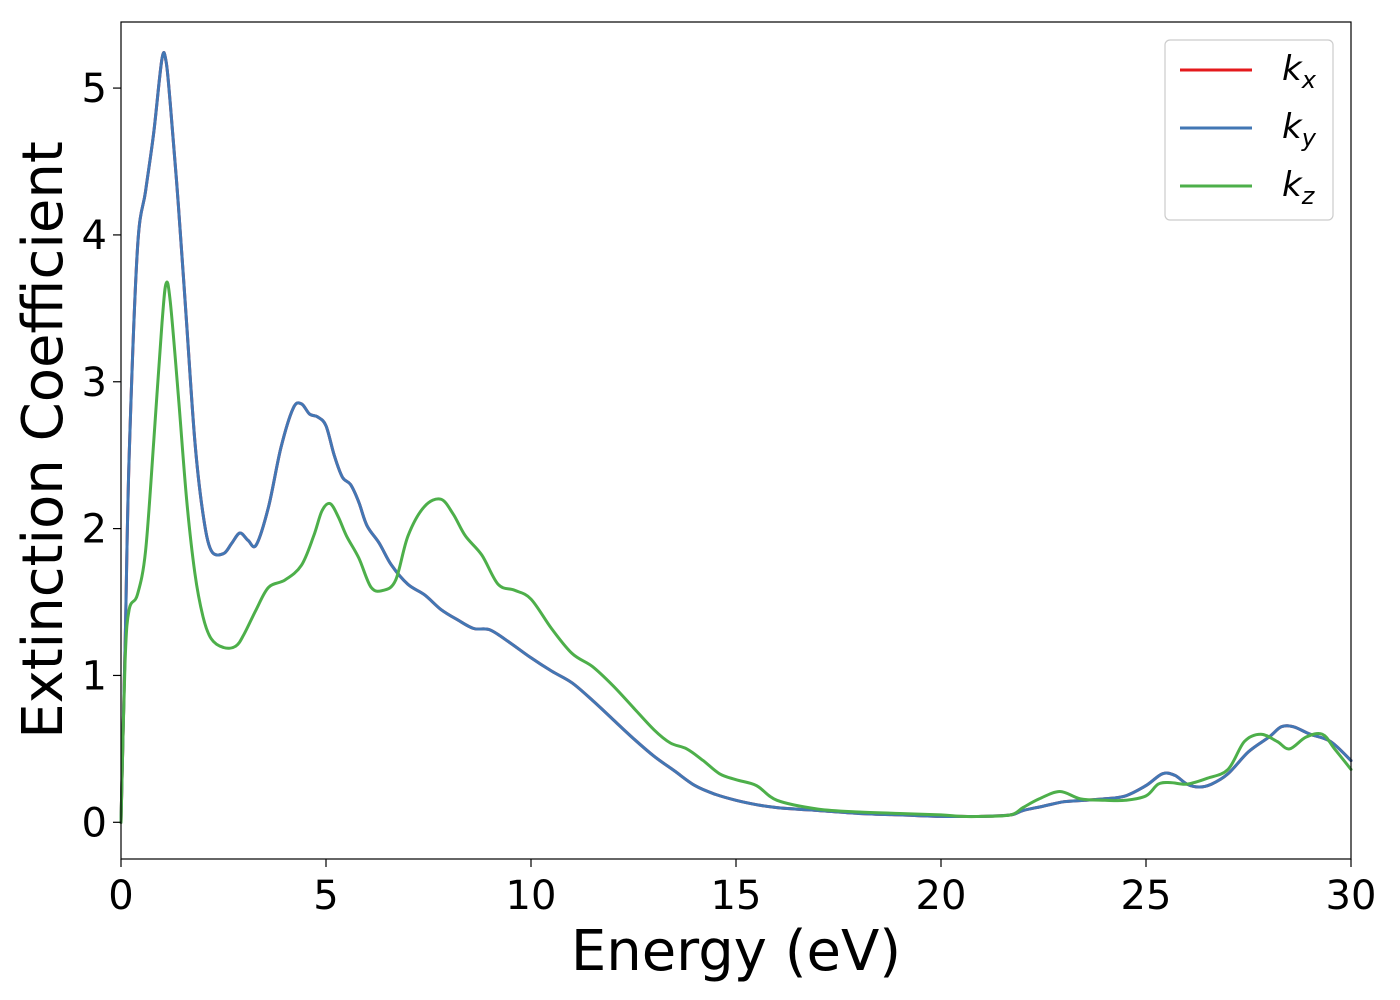 This screenshot has width=1400, height=1000. Describe the element at coordinates (325, 896) in the screenshot. I see `x-tick-label: 5` at that location.